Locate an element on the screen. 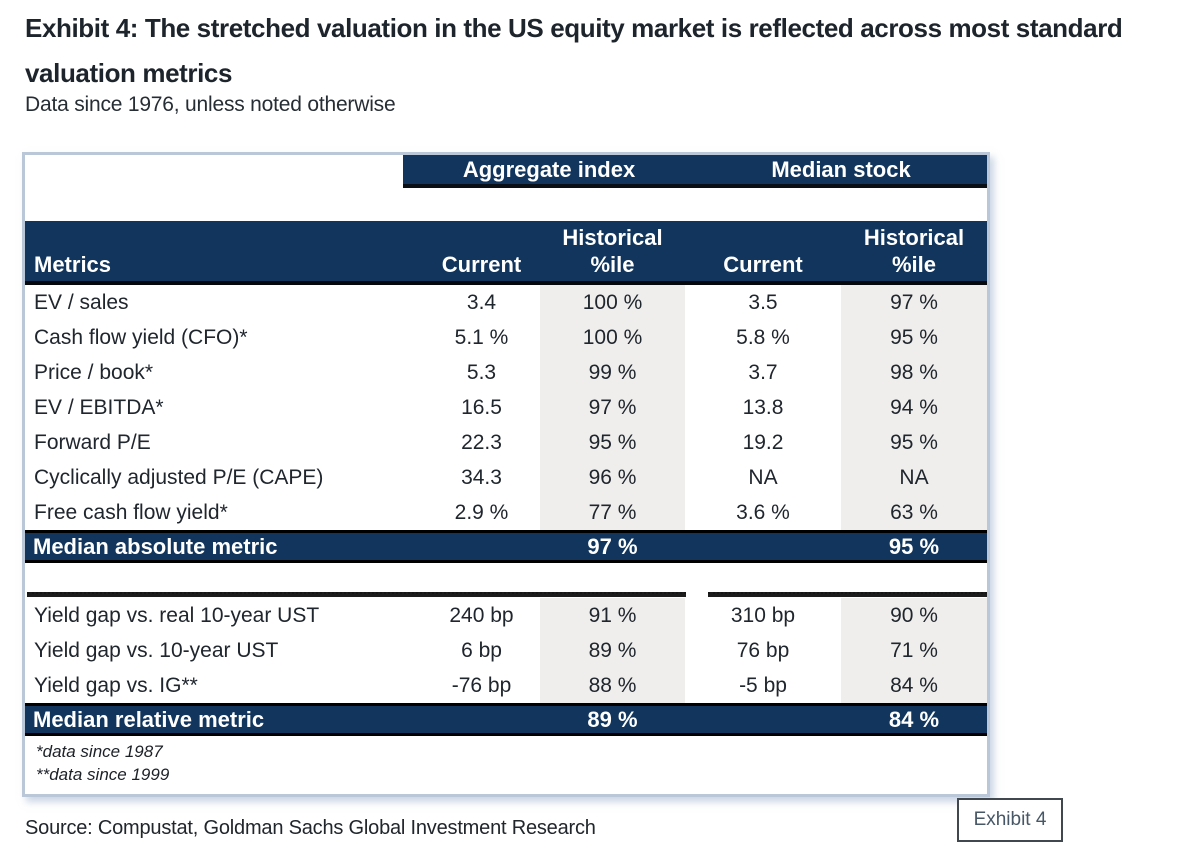 Image resolution: width=1200 pixels, height=856 pixels. value-cell: 98 % is located at coordinates (914, 372).